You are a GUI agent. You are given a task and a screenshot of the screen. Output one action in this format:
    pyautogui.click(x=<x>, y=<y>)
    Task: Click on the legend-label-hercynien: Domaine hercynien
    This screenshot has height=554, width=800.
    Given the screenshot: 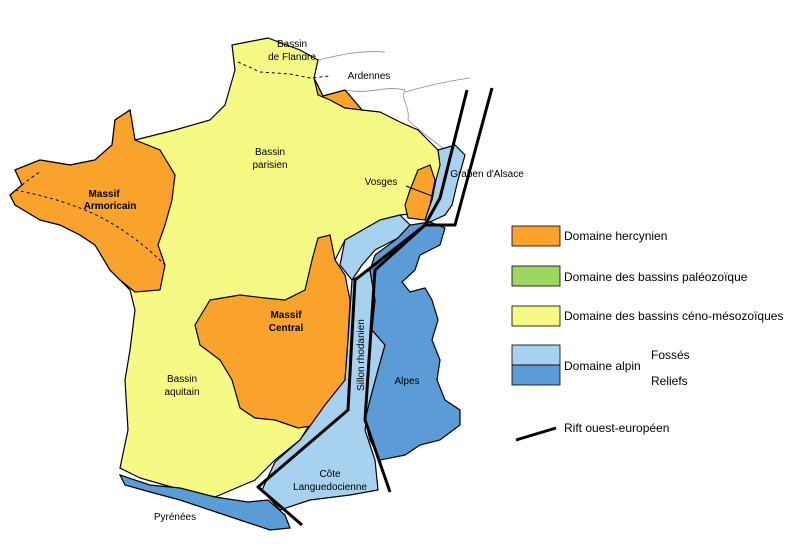 What is the action you would take?
    pyautogui.click(x=615, y=236)
    